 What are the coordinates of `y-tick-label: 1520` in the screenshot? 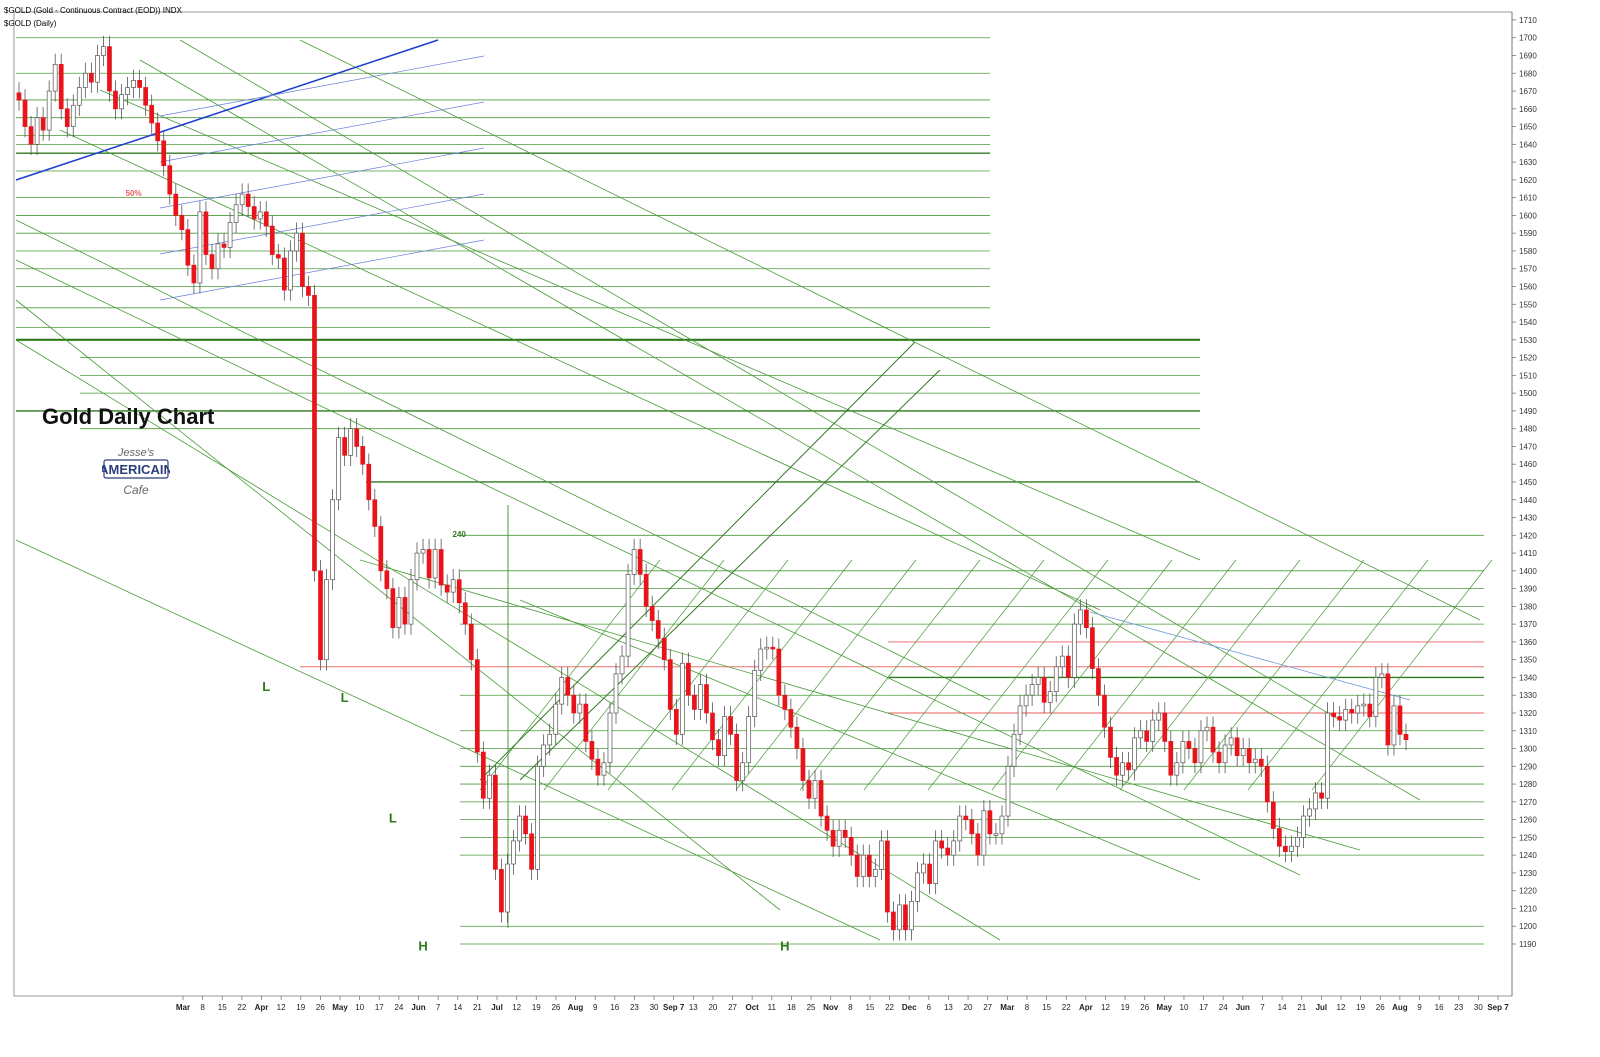 It's located at (1528, 358).